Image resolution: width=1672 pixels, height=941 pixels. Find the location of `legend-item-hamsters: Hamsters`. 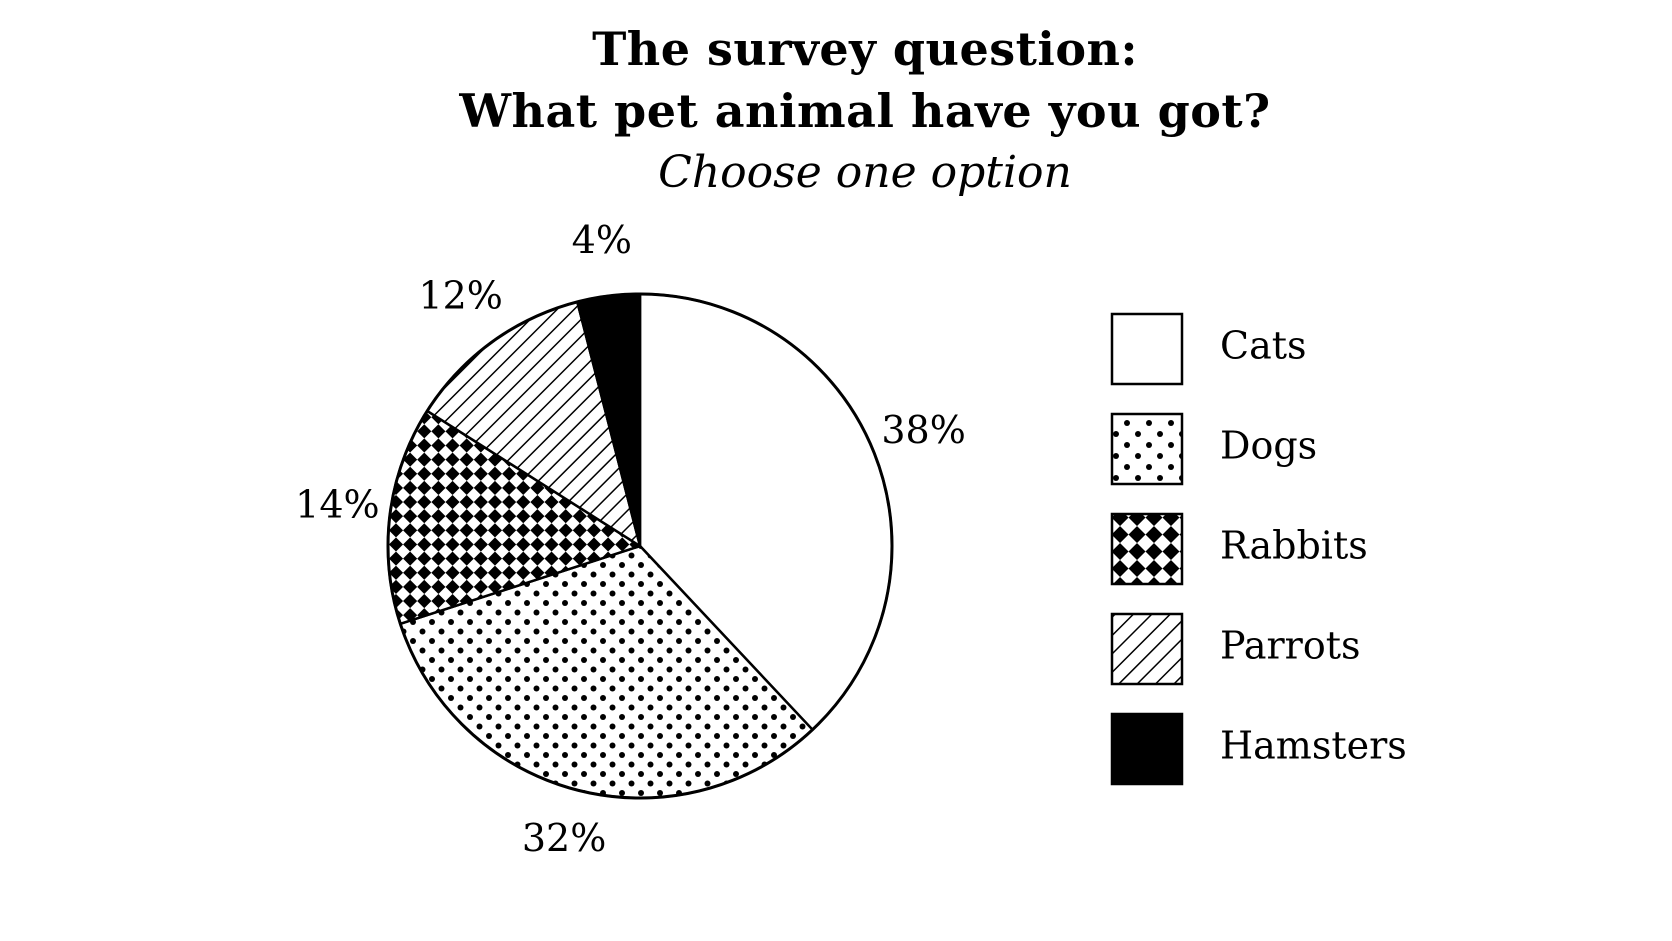

legend-item-hamsters: Hamsters is located at coordinates (1258, 749).